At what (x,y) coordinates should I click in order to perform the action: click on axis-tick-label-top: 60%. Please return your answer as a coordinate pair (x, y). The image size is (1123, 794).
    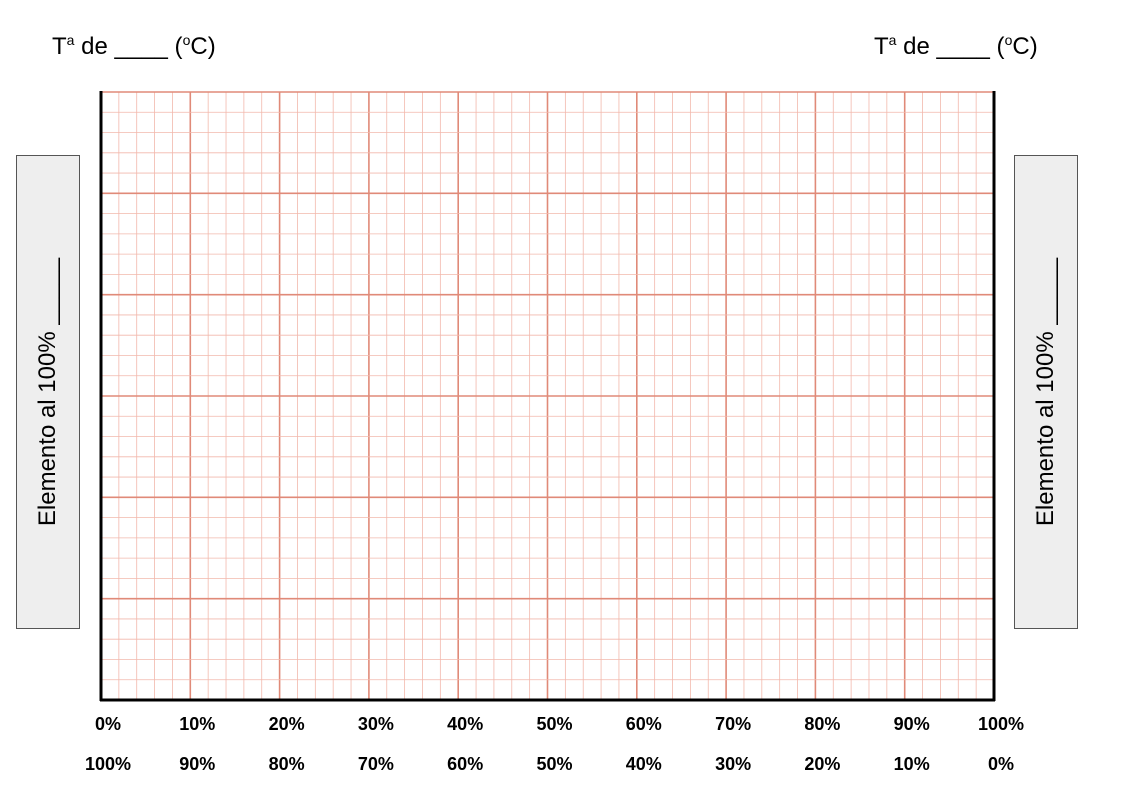
    Looking at the image, I should click on (643, 724).